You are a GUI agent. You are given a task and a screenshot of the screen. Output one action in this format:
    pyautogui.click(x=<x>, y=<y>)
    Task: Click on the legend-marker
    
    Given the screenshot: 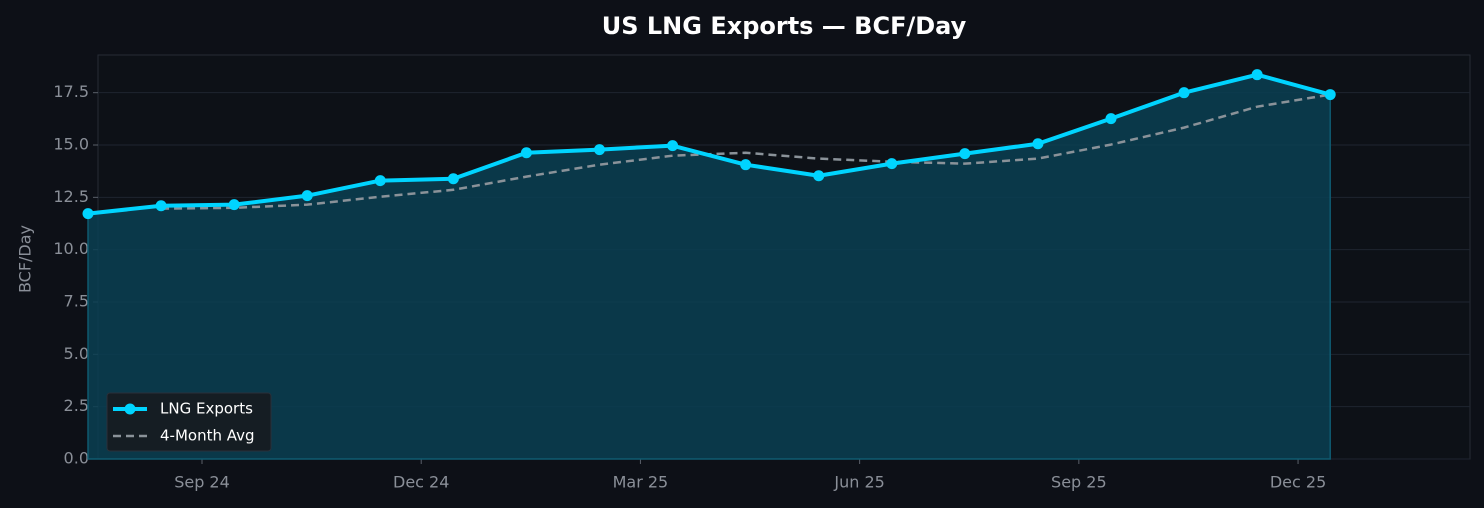 What is the action you would take?
    pyautogui.click(x=130, y=409)
    